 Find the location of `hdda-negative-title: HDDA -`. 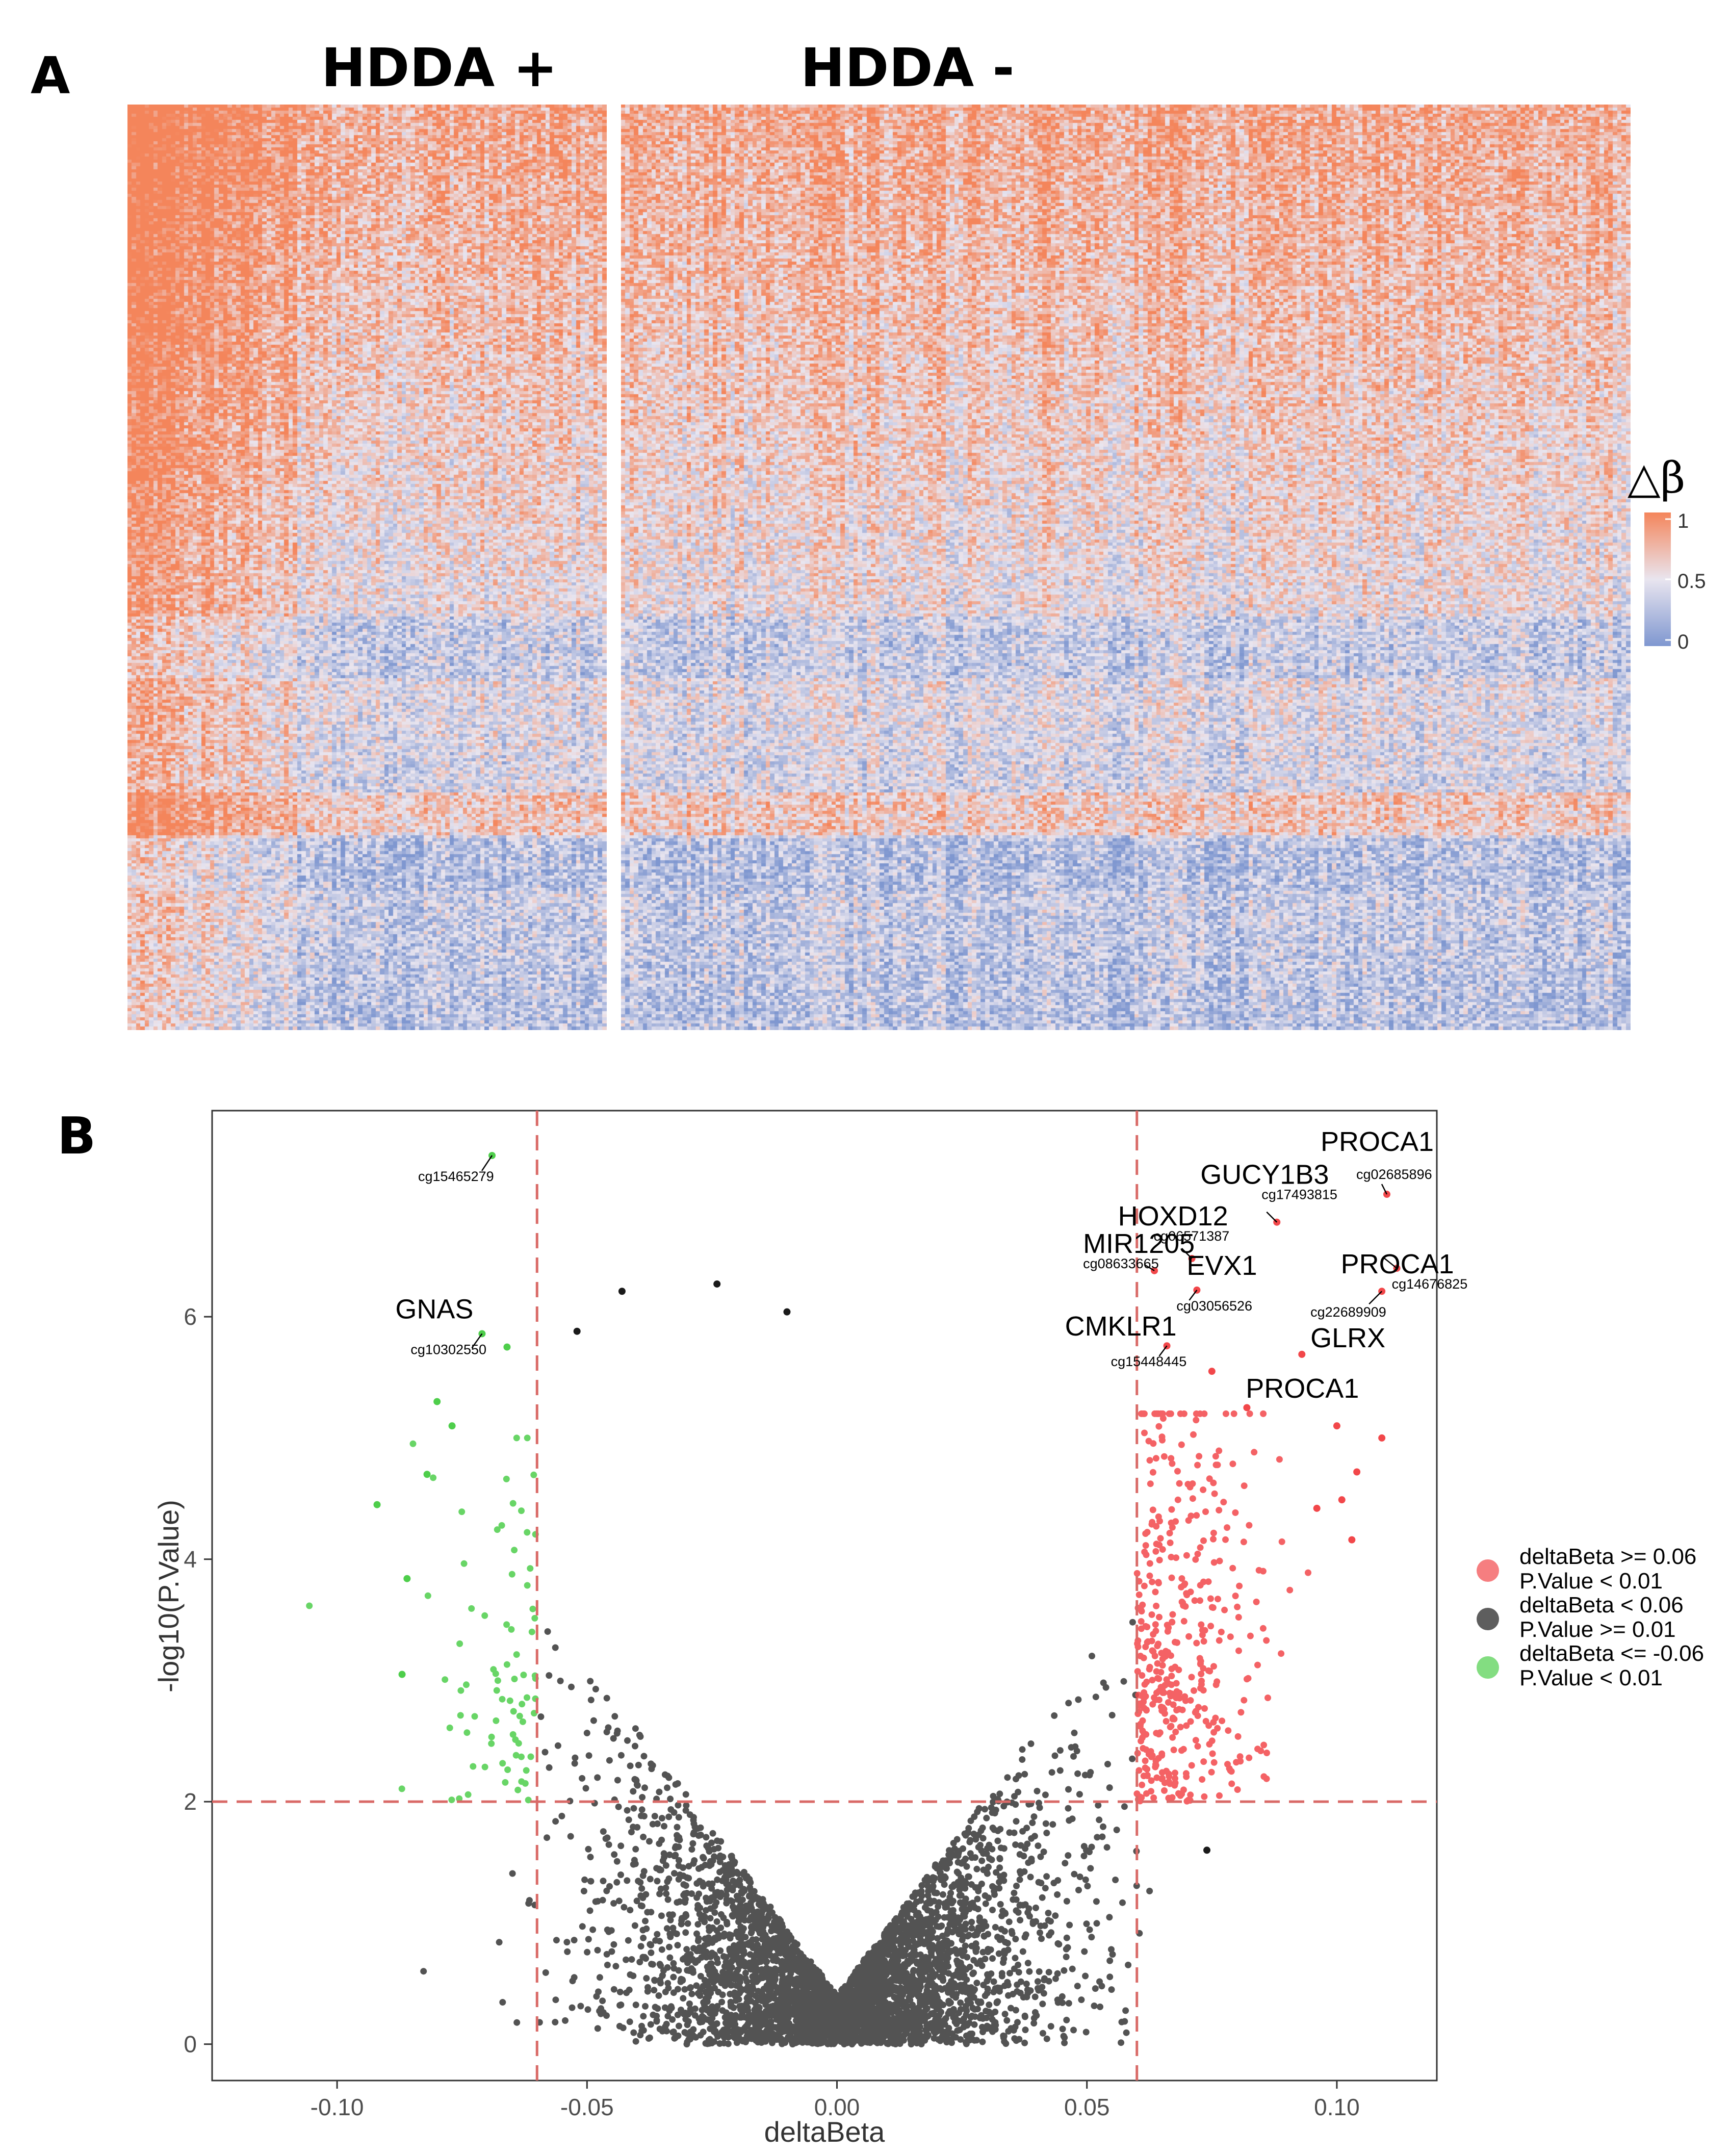

hdda-negative-title: HDDA - is located at coordinates (908, 68).